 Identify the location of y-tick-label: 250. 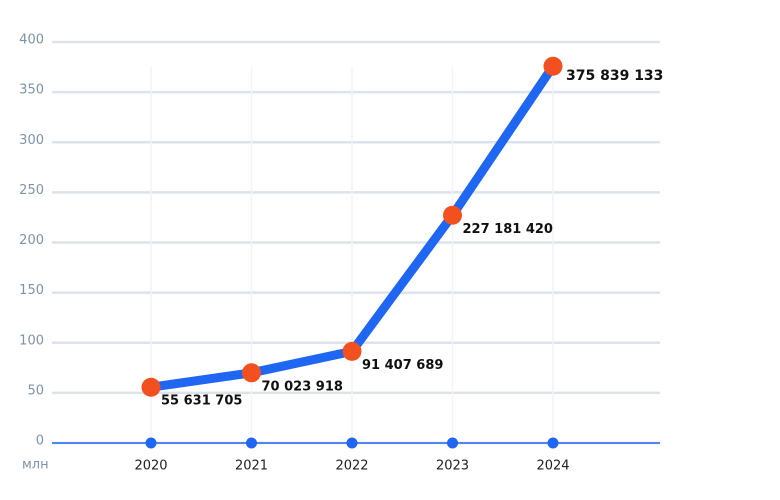
(31, 190).